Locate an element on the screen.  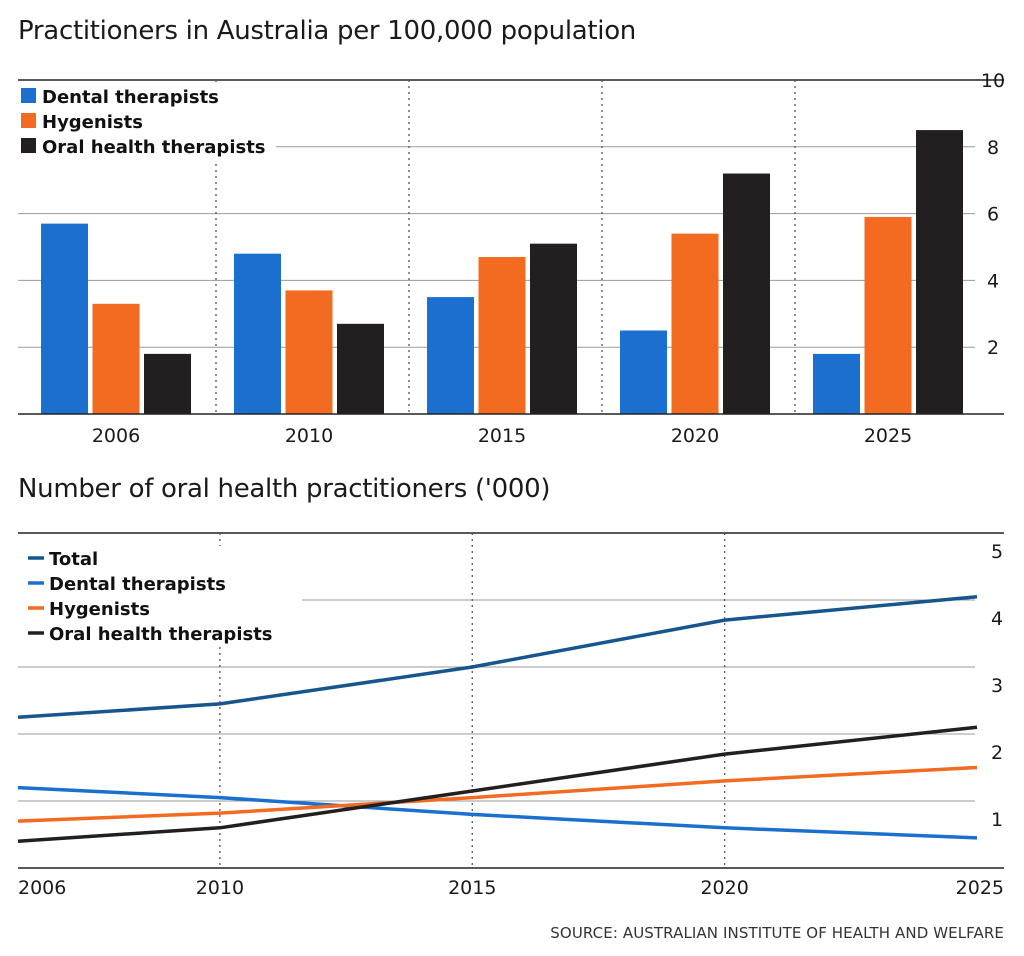
bar-chart-y-tick-label: 6 is located at coordinates (993, 215).